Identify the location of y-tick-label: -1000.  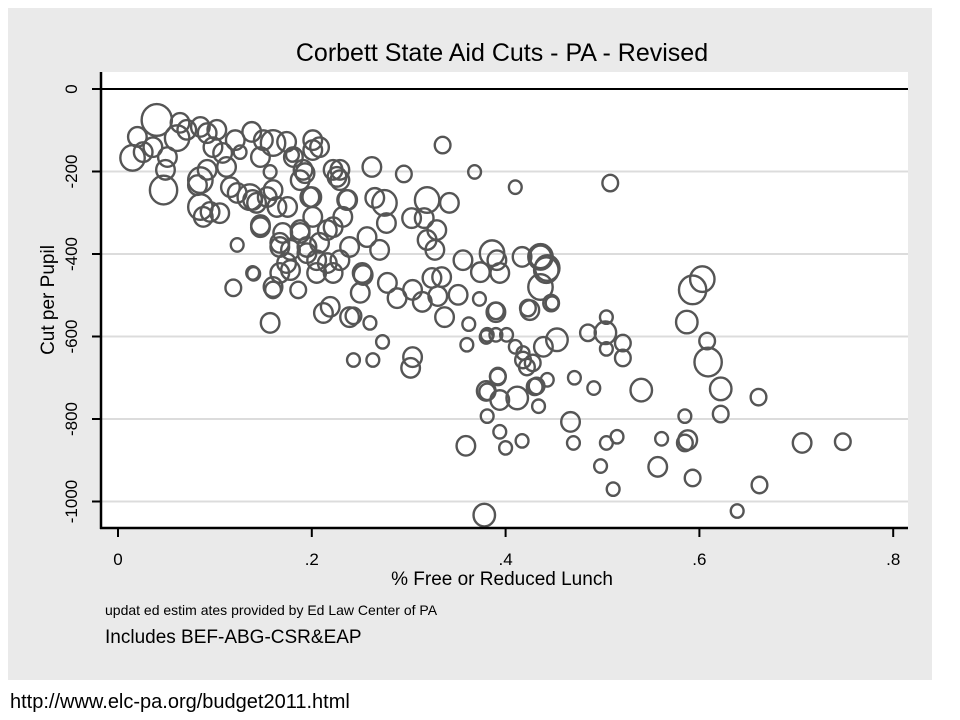
(71, 501).